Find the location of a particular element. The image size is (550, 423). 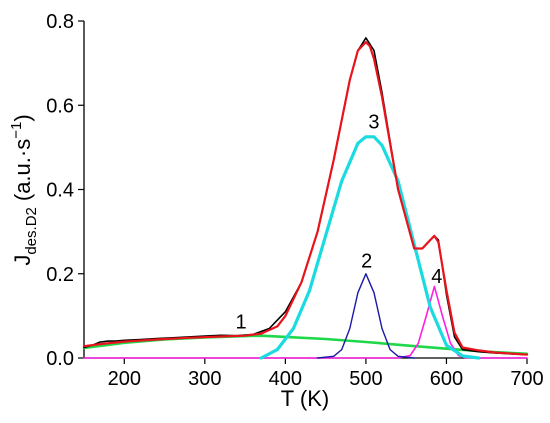

y-tick-label: 0.4 is located at coordinates (60, 191).